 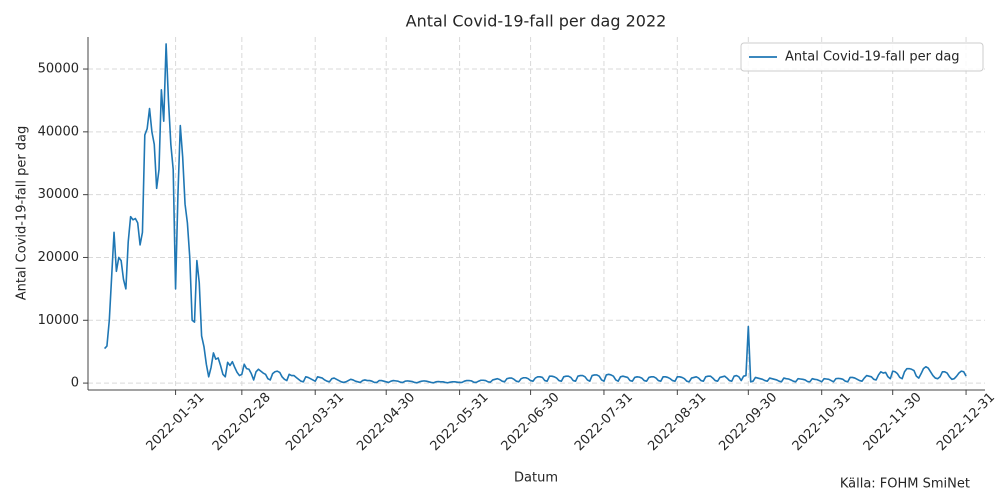 I want to click on y-tick-label: 20000, so click(x=58, y=257).